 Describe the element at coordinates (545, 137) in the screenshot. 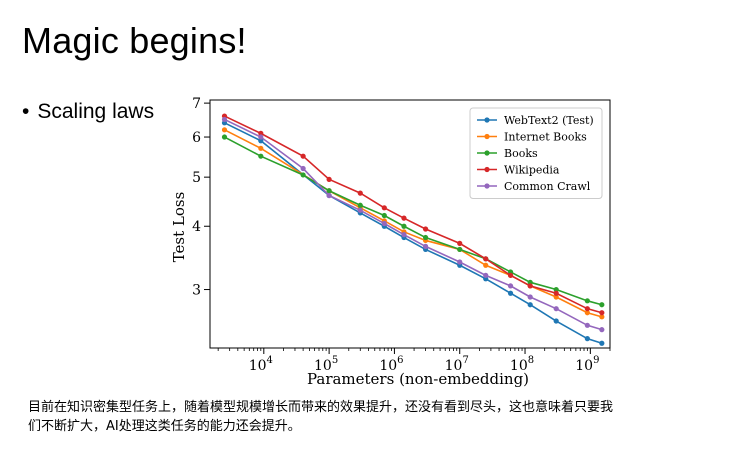

I see `legend-label: Internet Books` at that location.